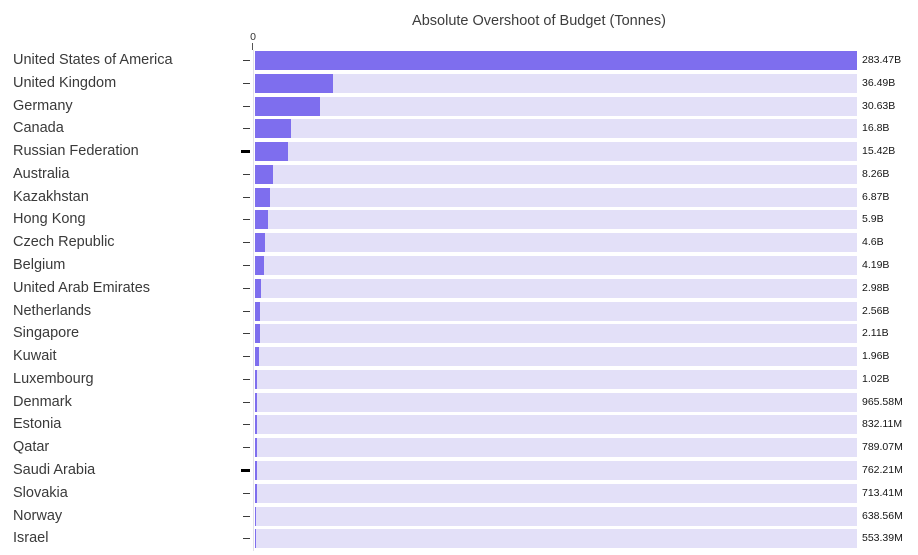 The width and height of the screenshot is (918, 555). Describe the element at coordinates (53, 378) in the screenshot. I see `country-label: Luxembourg` at that location.